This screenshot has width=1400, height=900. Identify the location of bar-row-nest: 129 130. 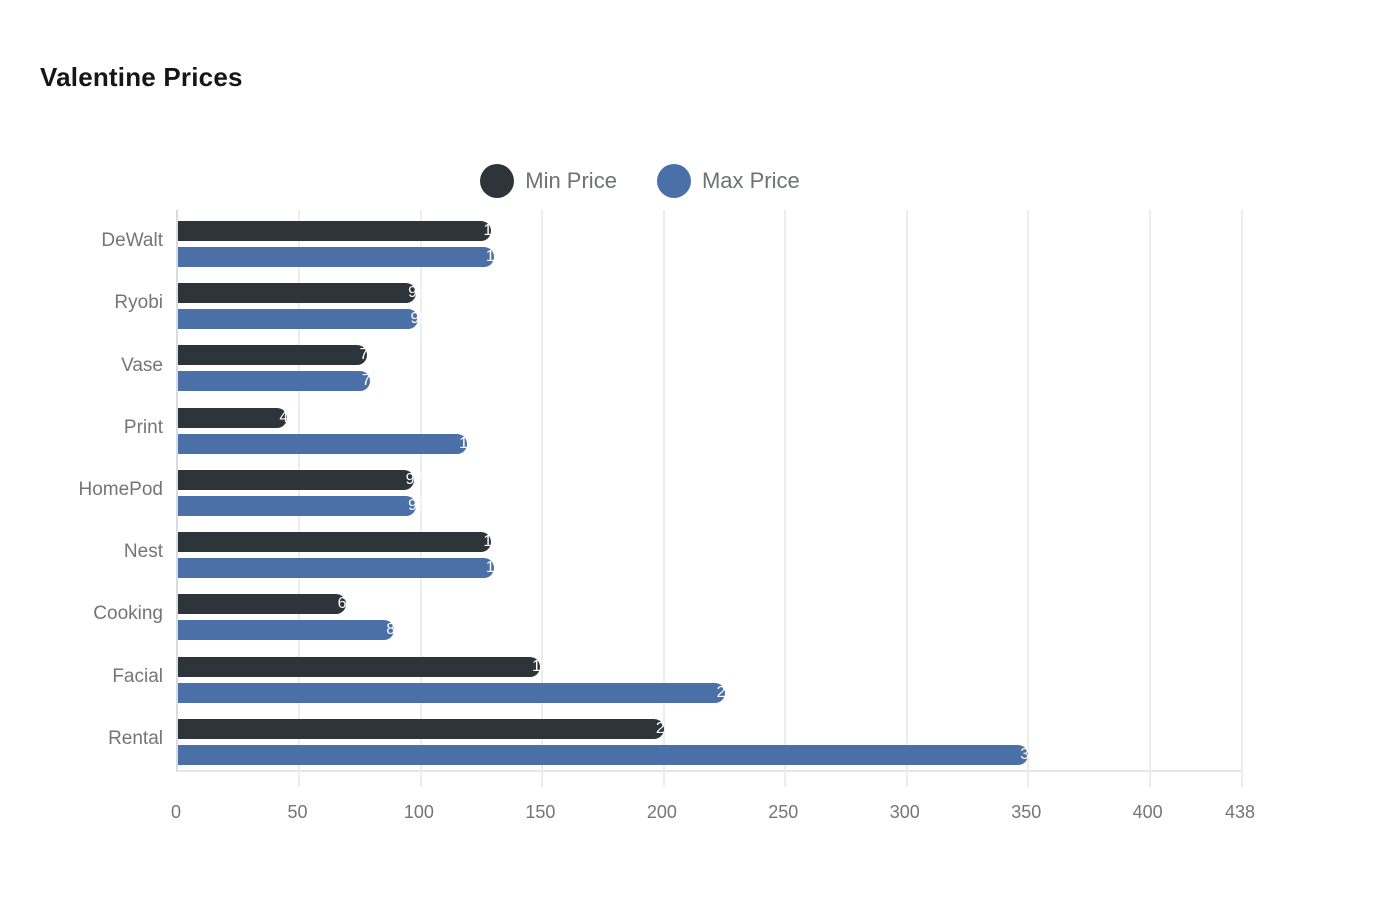
(710, 552).